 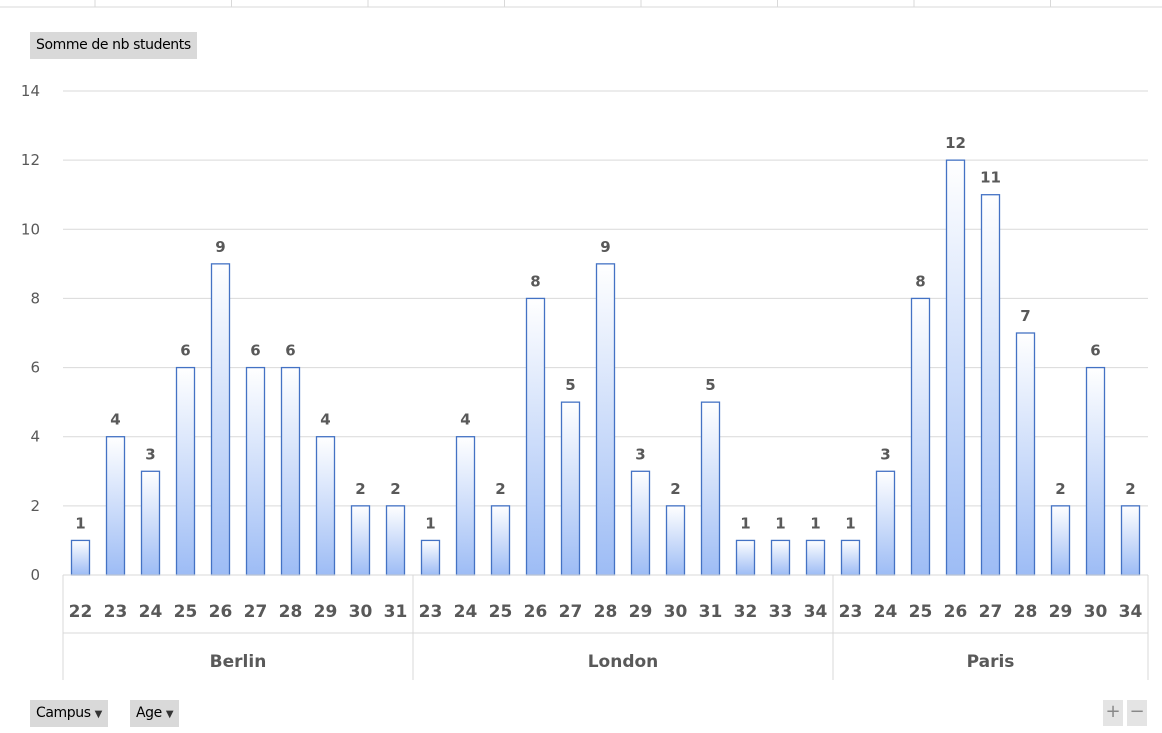 I want to click on y-tick-label: 8, so click(x=35, y=298).